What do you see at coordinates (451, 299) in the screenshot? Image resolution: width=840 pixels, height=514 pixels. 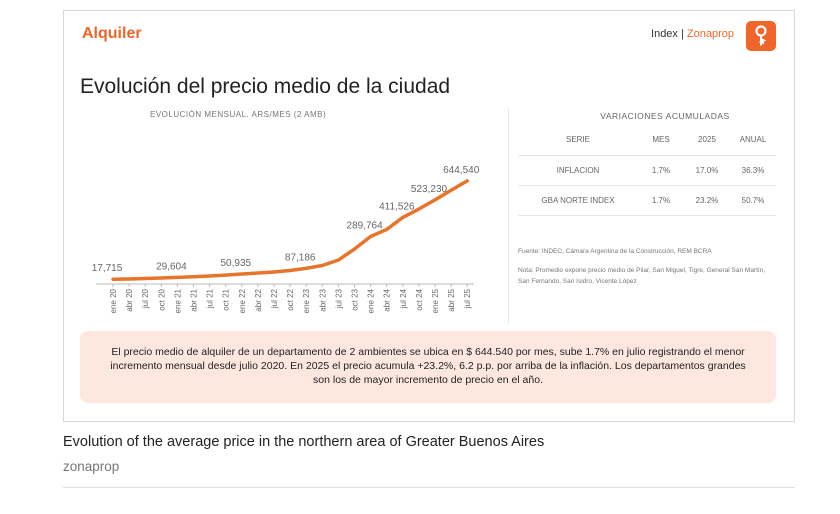 I see `x-tick-label: abr 25` at bounding box center [451, 299].